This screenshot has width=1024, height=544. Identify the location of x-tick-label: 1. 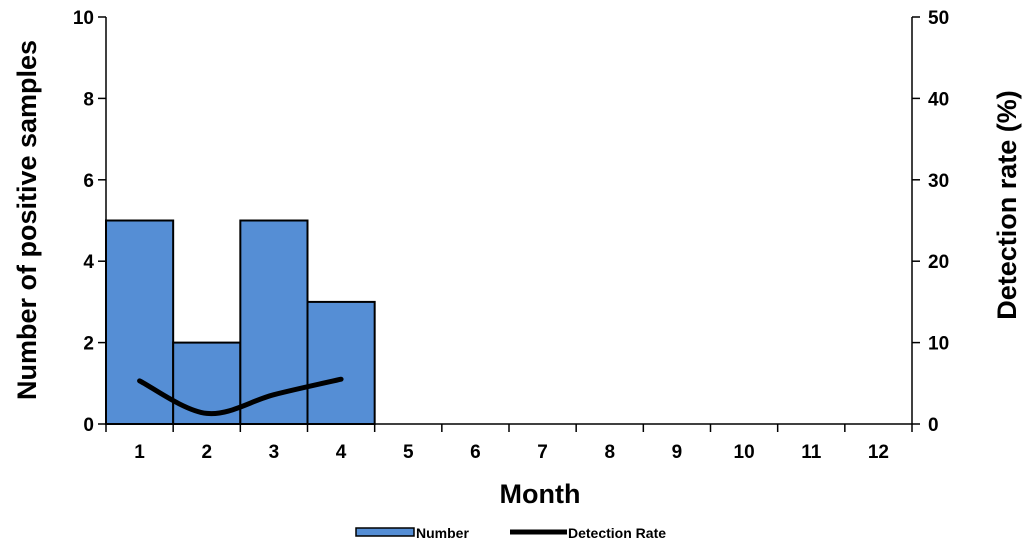
(139, 452).